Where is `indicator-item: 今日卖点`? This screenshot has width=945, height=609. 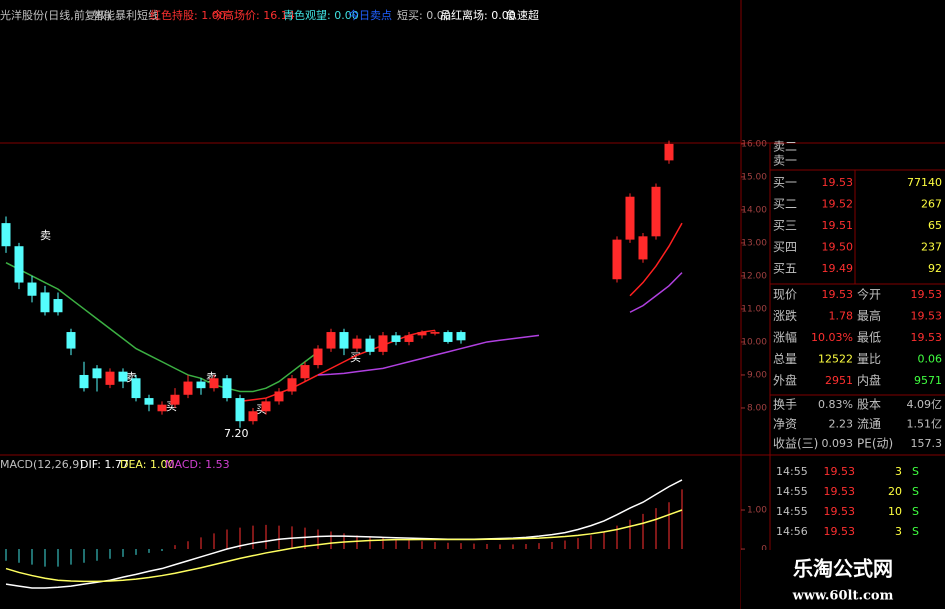 indicator-item: 今日卖点 is located at coordinates (370, 15).